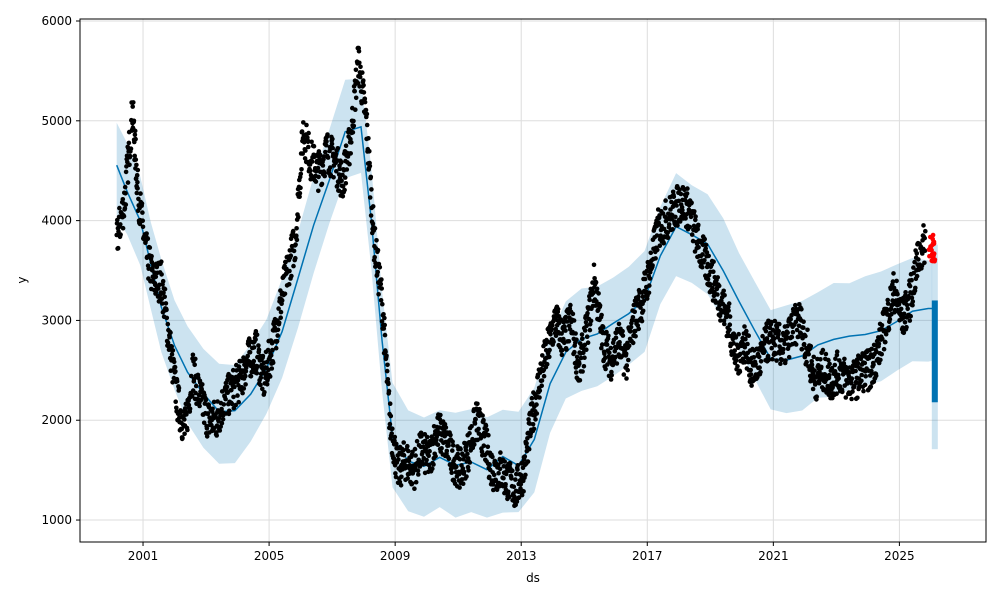 The height and width of the screenshot is (600, 1000). Describe the element at coordinates (56, 221) in the screenshot. I see `y-tick-label: 4000` at that location.